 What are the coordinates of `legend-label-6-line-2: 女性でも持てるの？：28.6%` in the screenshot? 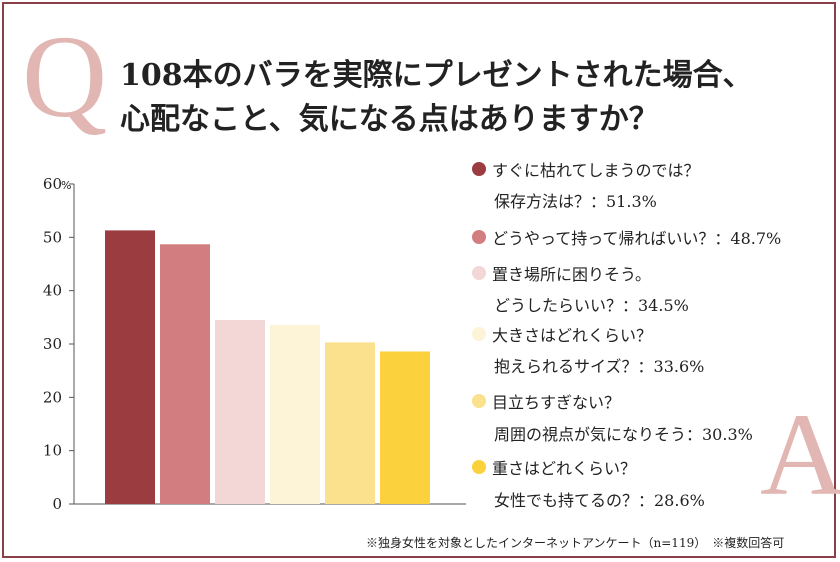 It's located at (599, 500).